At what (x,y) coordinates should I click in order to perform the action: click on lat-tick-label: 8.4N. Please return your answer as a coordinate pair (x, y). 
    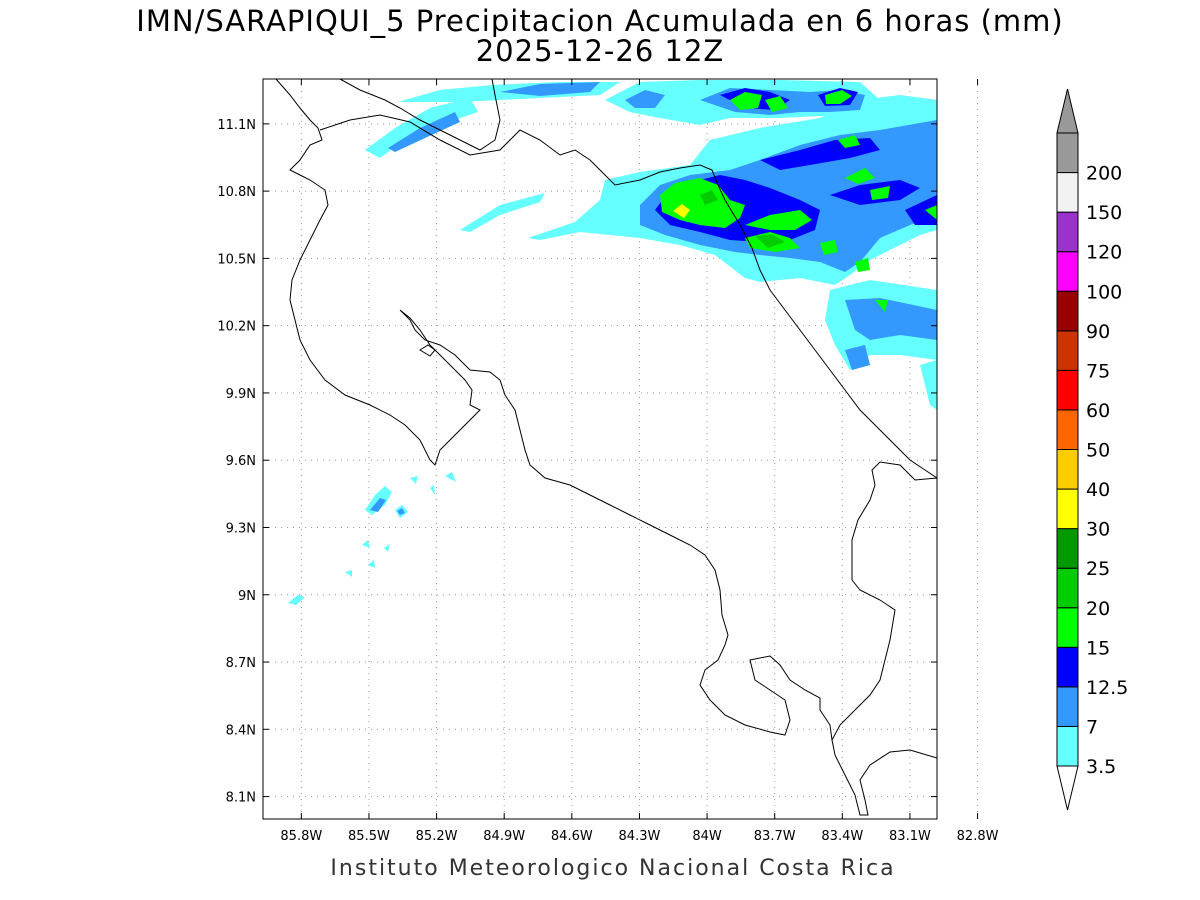
    Looking at the image, I should click on (241, 730).